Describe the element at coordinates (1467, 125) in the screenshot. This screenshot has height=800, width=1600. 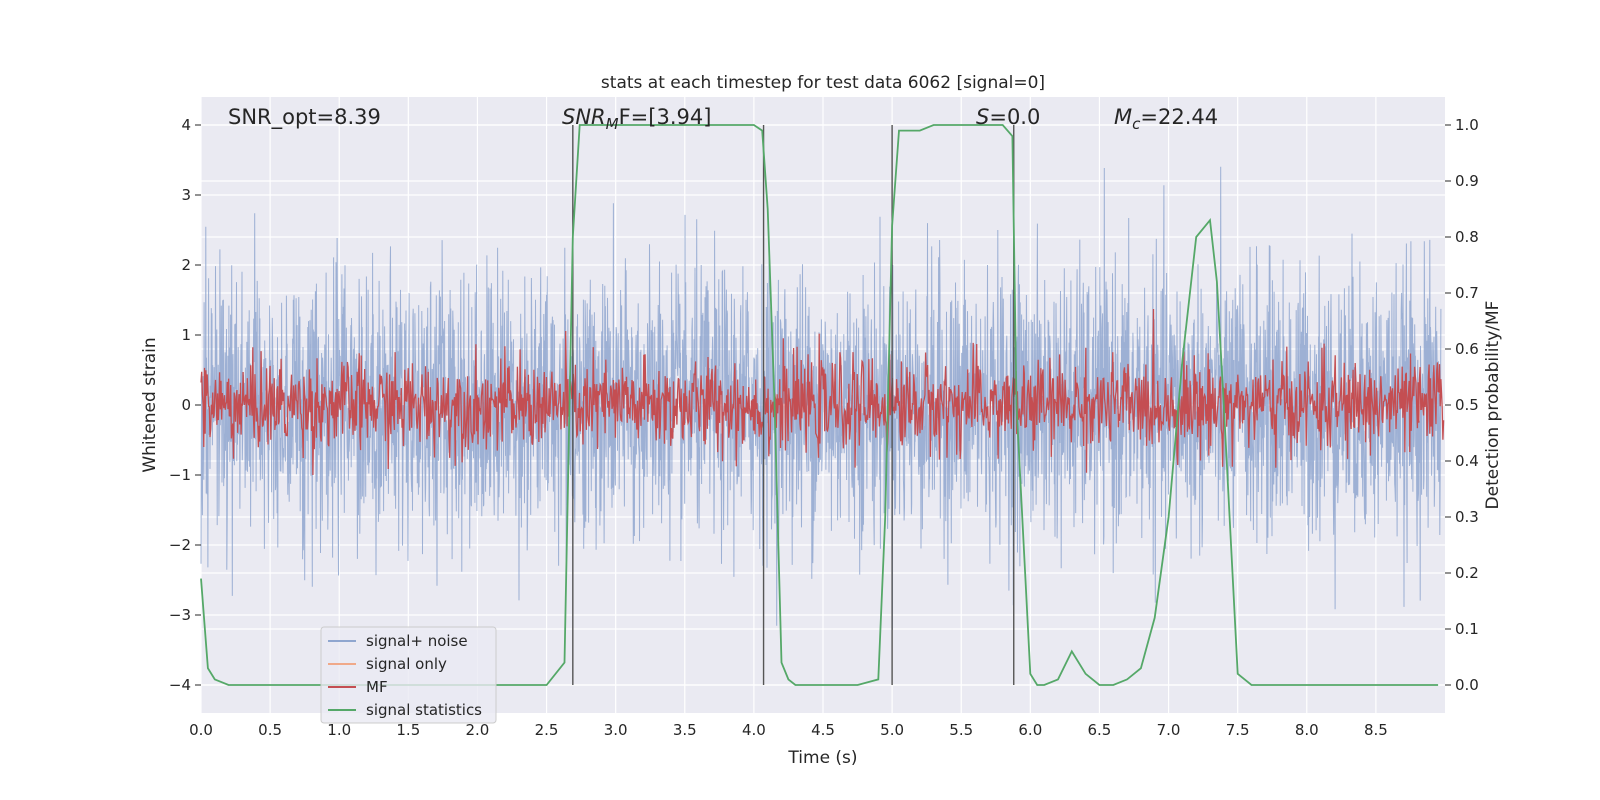
I see `y-right-tick-label: 1.0` at that location.